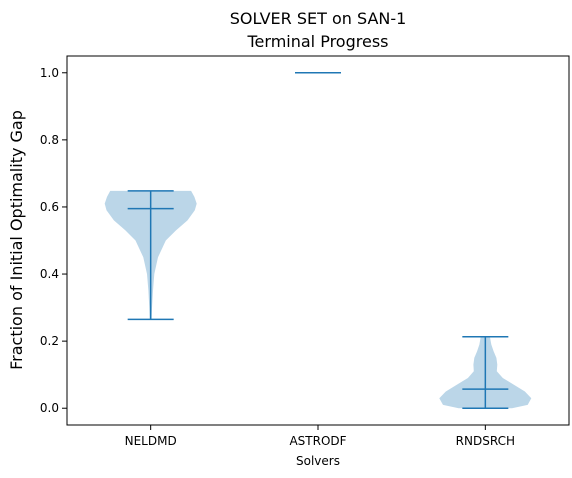 The width and height of the screenshot is (572, 478). What do you see at coordinates (49, 207) in the screenshot?
I see `y-tick-label: 0.6` at bounding box center [49, 207].